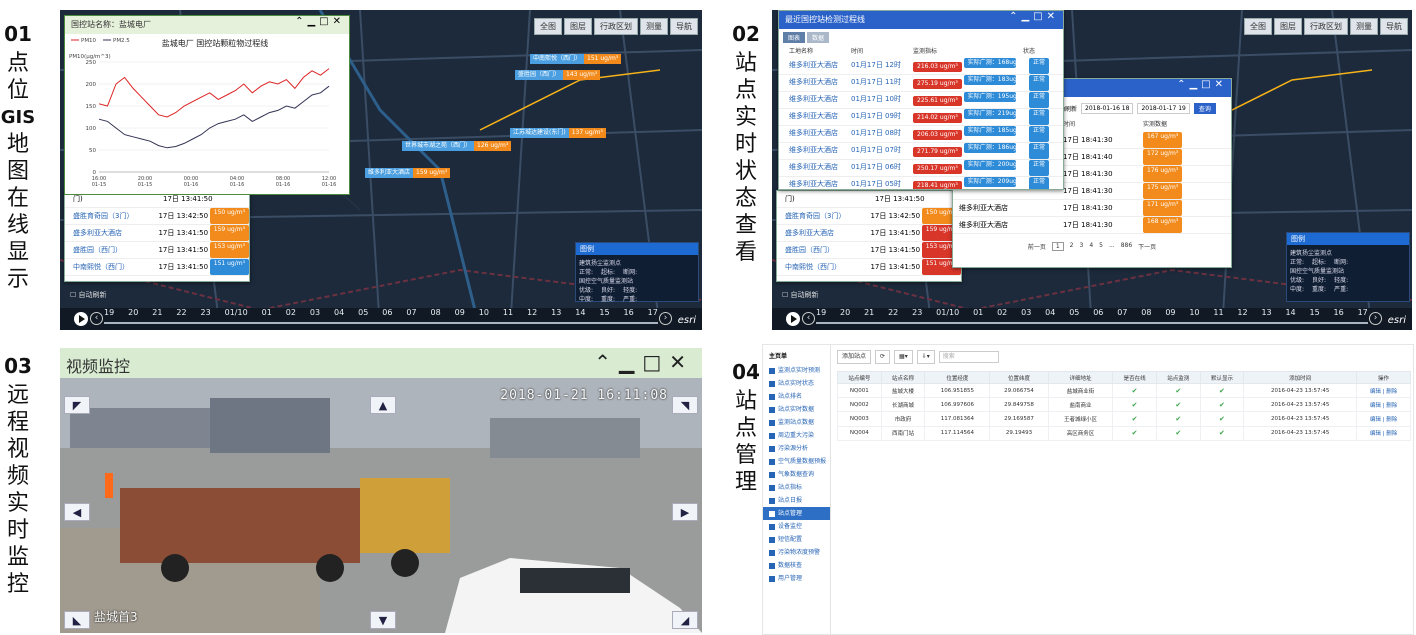 This screenshot has height=635, width=1416. I want to click on date-to-input: 2018-01-17 19, so click(1163, 108).